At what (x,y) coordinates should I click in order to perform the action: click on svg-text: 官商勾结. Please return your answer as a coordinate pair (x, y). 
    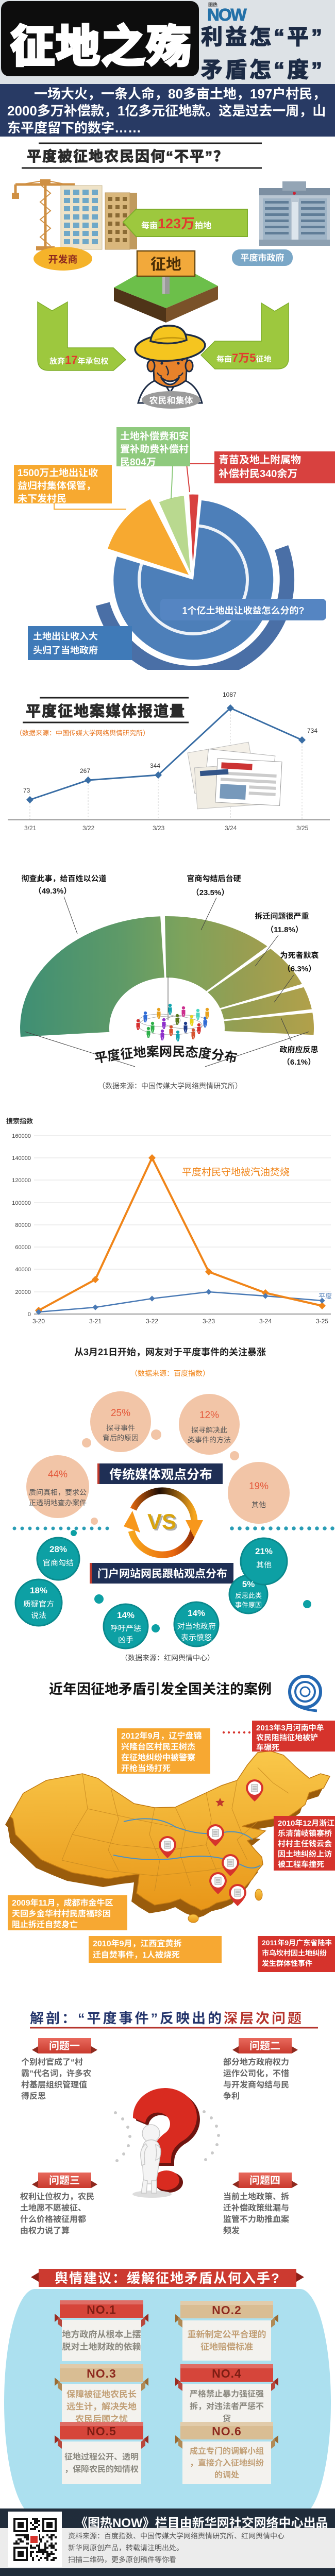
    Looking at the image, I should click on (58, 1563).